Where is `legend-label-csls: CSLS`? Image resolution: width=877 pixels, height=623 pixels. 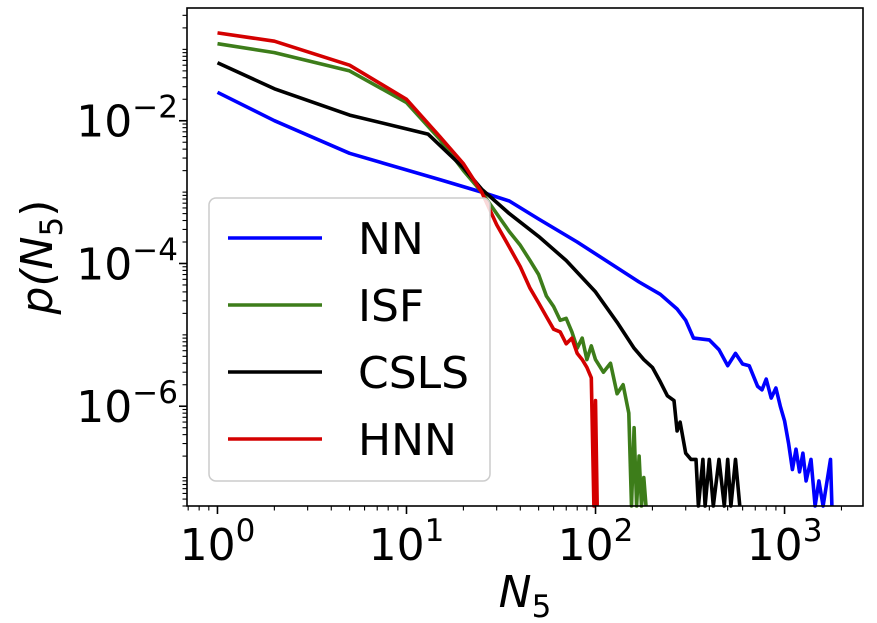 legend-label-csls: CSLS is located at coordinates (413, 373).